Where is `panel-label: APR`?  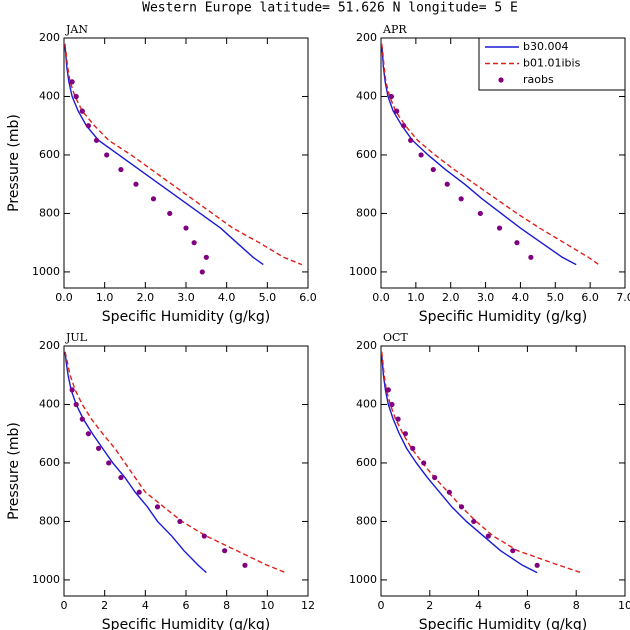
panel-label: APR is located at coordinates (394, 29).